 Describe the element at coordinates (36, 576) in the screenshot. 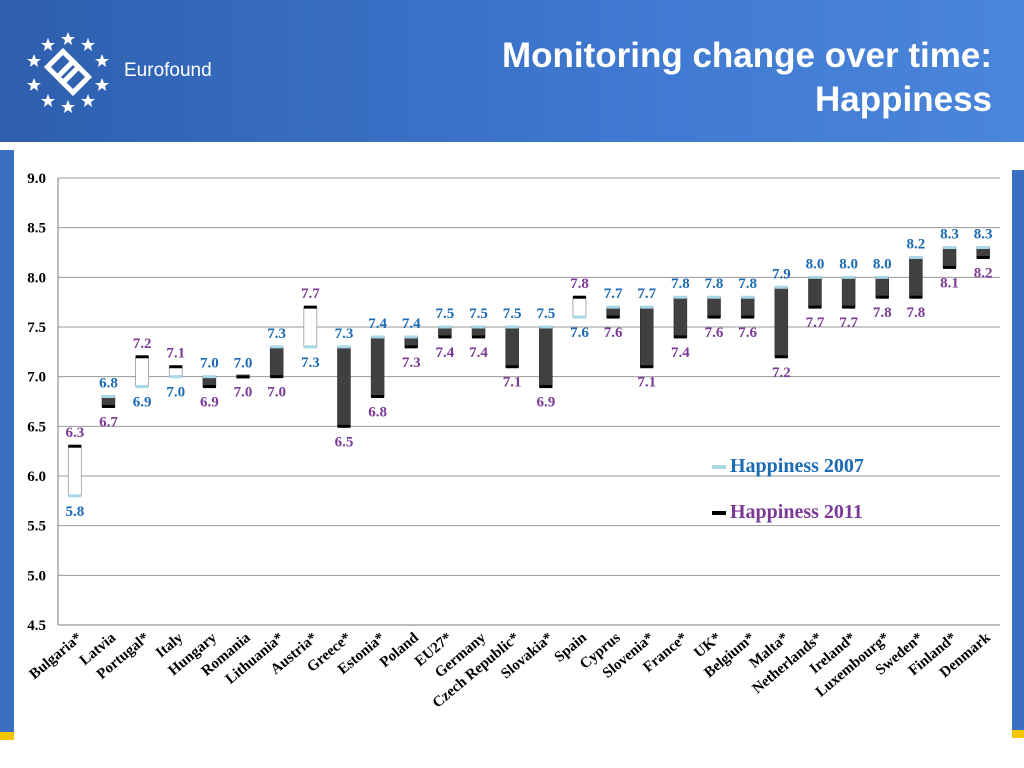

I see `y-tick-label: 5.0` at that location.